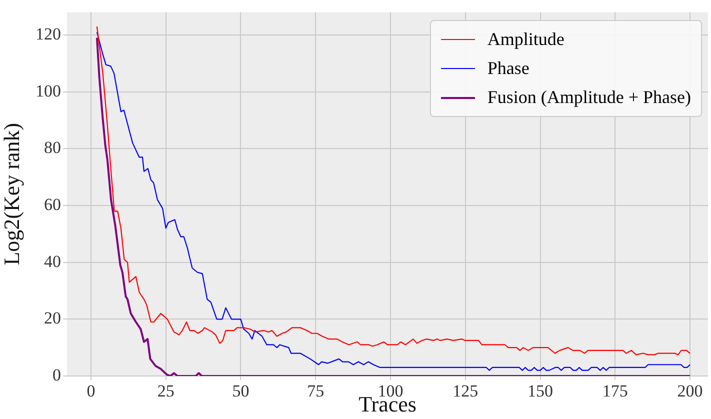  I want to click on legend-label: Phase, so click(508, 69).